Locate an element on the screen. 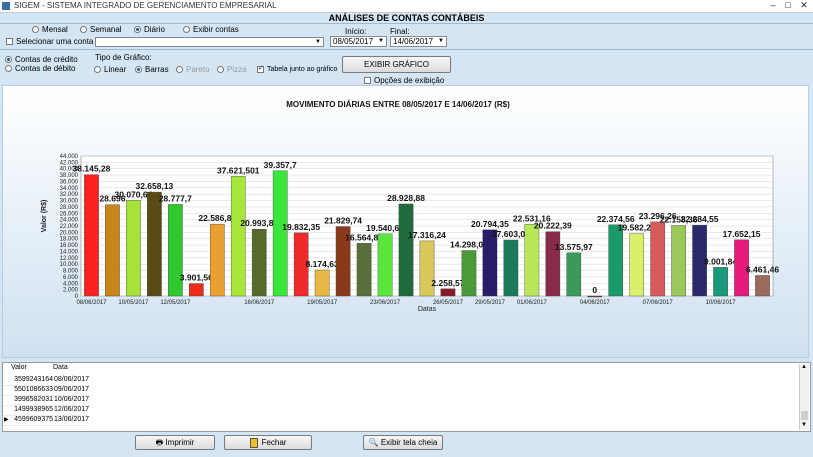  scroll-thumb is located at coordinates (804, 415).